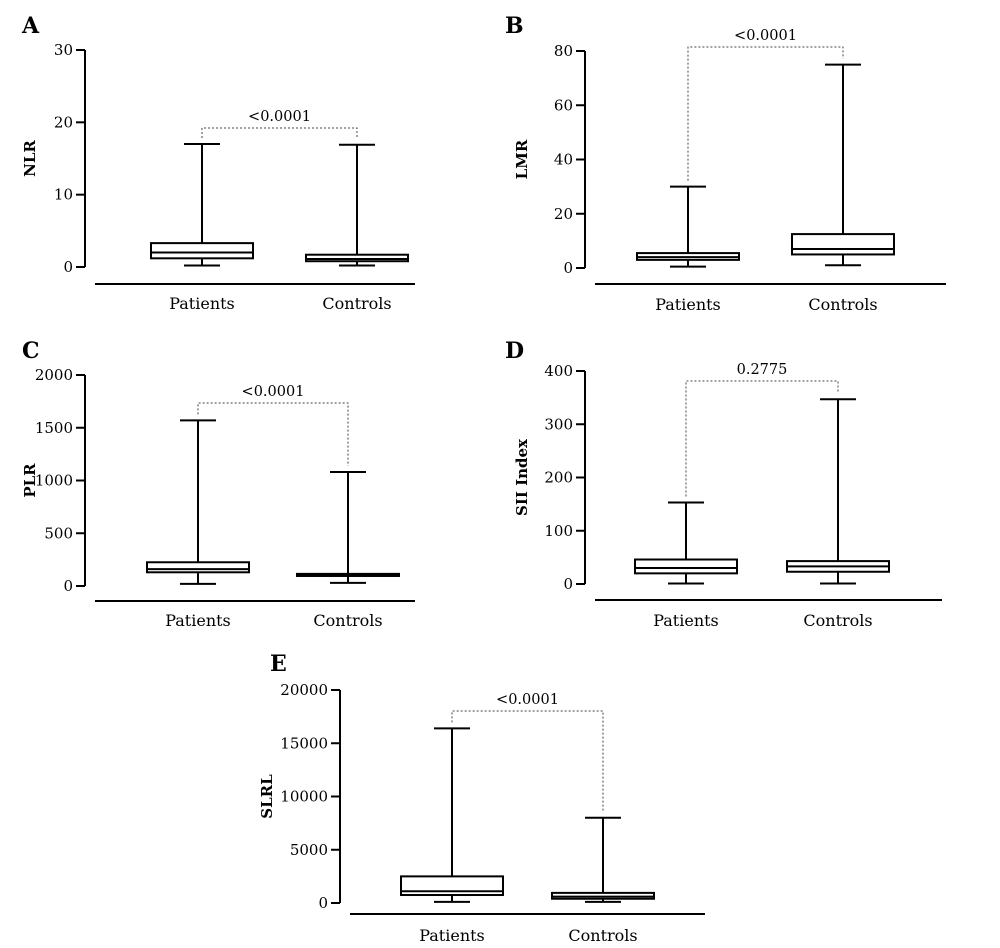 This screenshot has height=948, width=1000. What do you see at coordinates (304, 690) in the screenshot?
I see `y-tick-label: 20000` at bounding box center [304, 690].